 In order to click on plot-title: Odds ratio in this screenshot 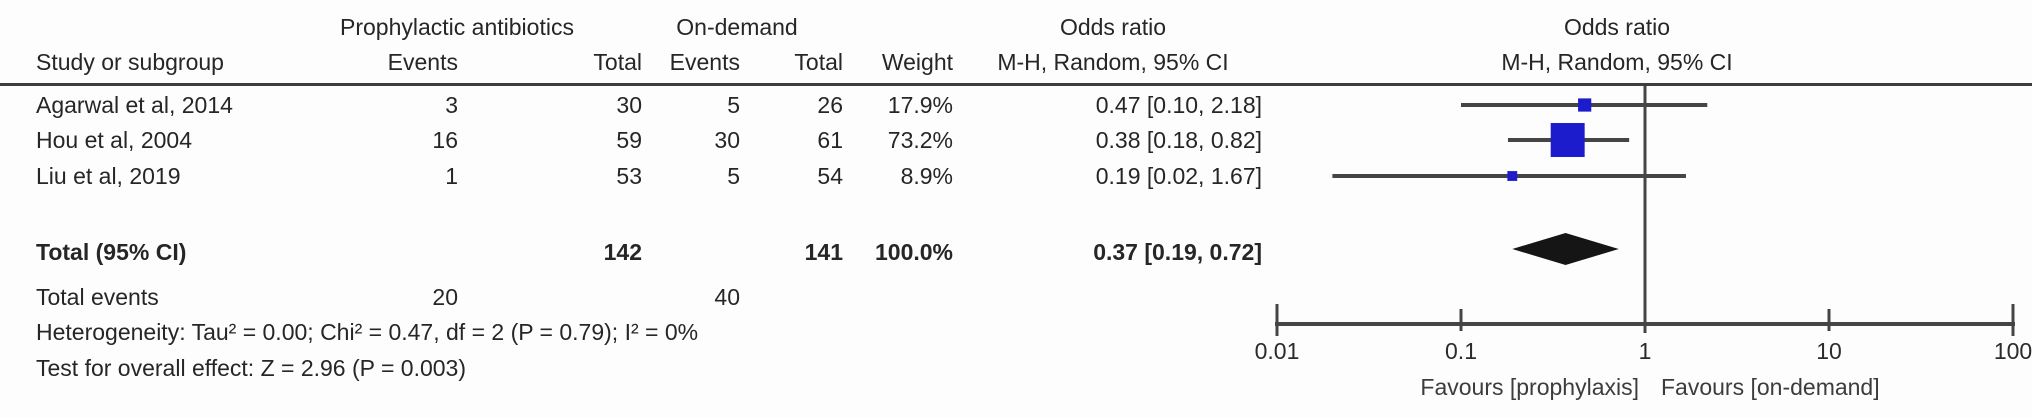, I will do `click(1617, 27)`.